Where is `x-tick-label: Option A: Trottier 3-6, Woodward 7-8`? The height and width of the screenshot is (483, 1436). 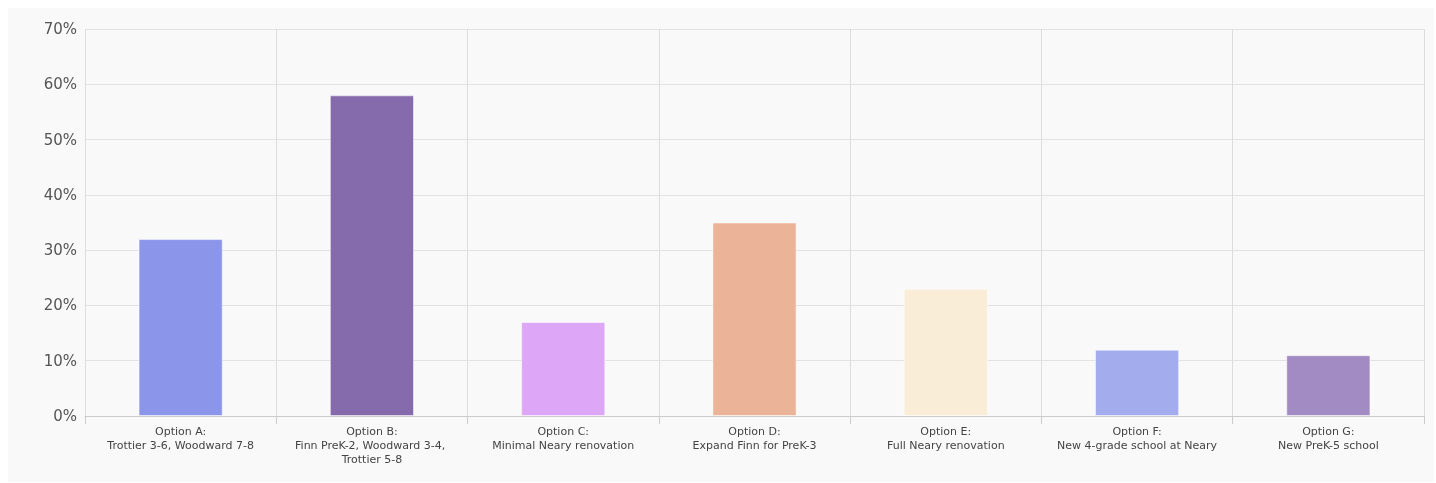
x-tick-label: Option A: Trottier 3-6, Woodward 7-8 is located at coordinates (180, 438).